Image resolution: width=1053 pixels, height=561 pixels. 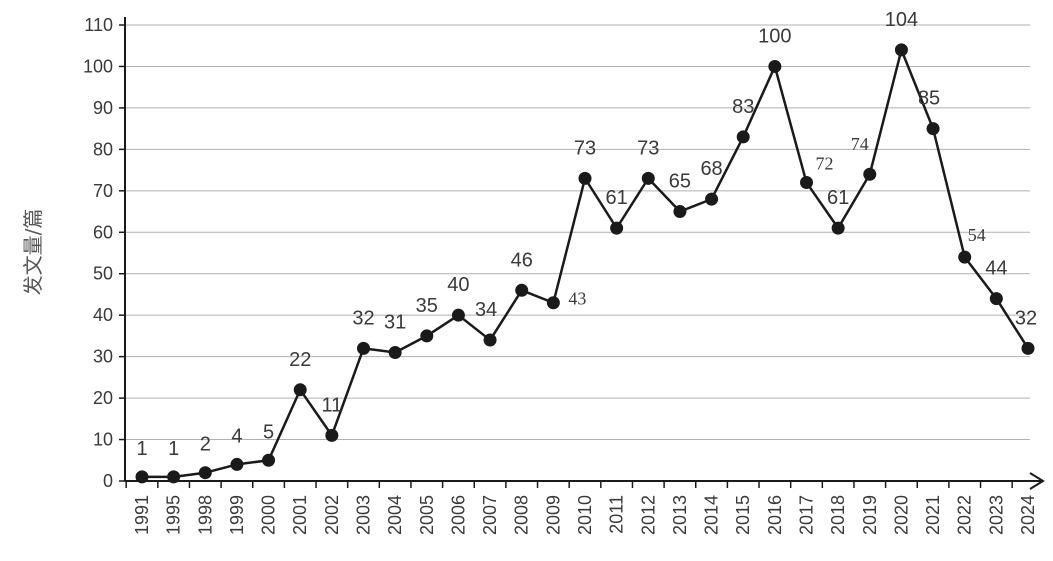 I want to click on x-tick-label: 2005, so click(x=427, y=515).